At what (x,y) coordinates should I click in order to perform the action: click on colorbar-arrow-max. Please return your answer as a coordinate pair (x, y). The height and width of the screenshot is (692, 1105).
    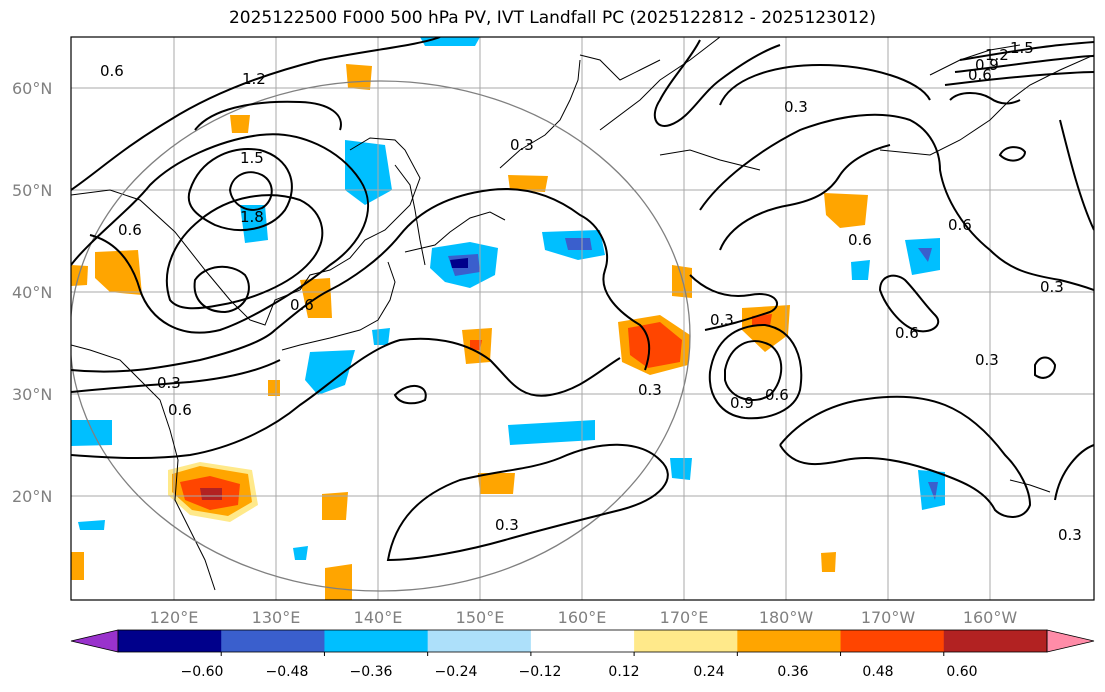
    Looking at the image, I should click on (1070, 641).